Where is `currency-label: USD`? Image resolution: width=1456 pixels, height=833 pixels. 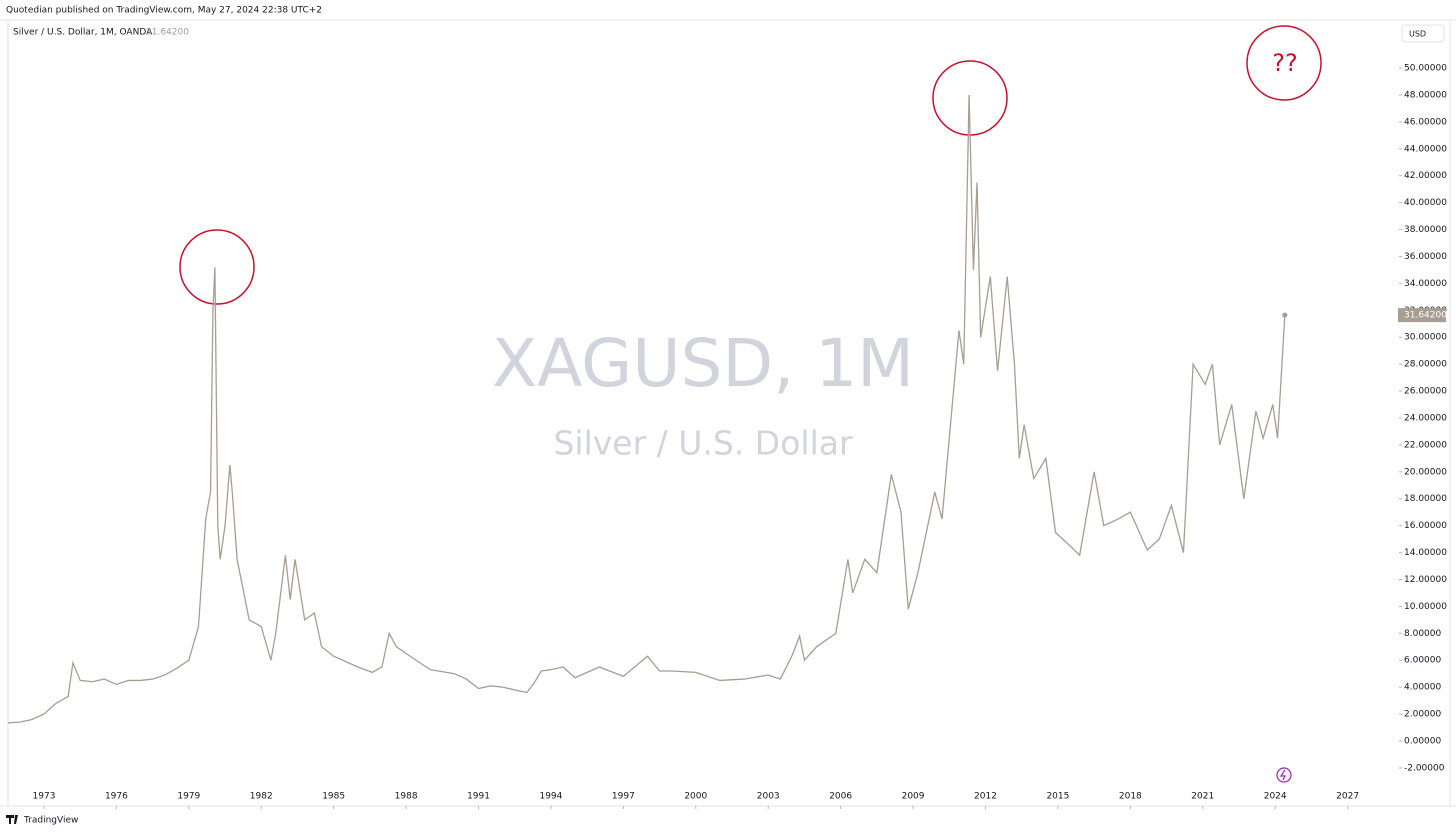 currency-label: USD is located at coordinates (1417, 34).